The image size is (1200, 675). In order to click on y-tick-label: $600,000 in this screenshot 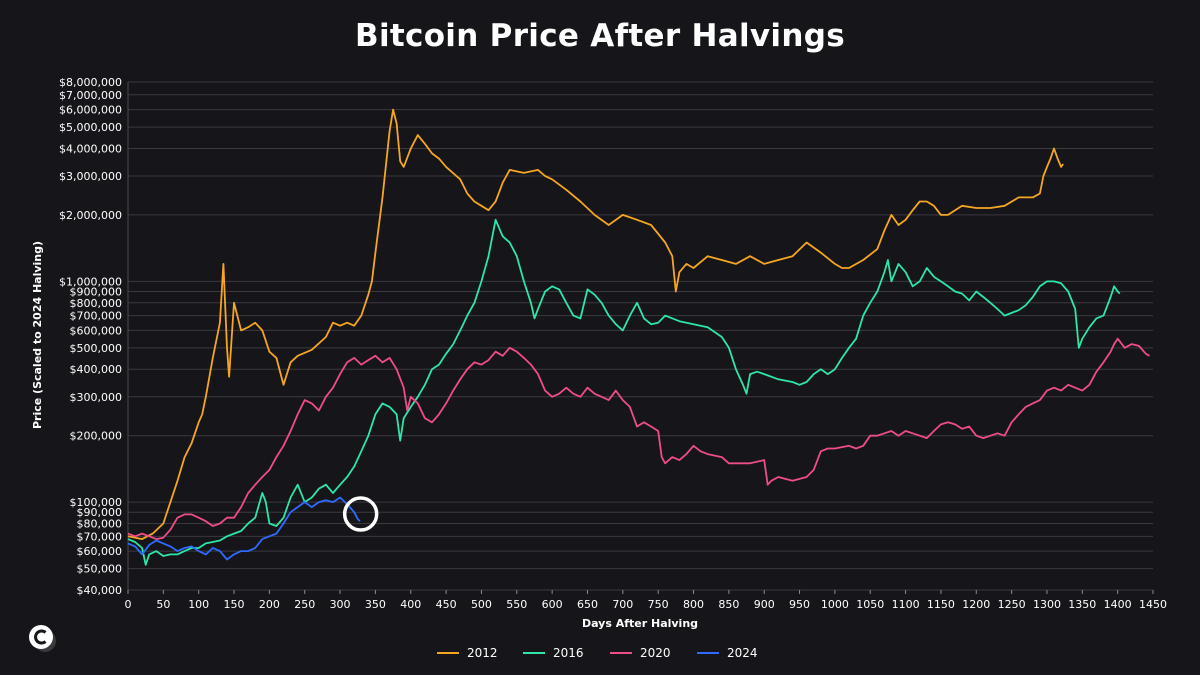, I will do `click(96, 330)`.